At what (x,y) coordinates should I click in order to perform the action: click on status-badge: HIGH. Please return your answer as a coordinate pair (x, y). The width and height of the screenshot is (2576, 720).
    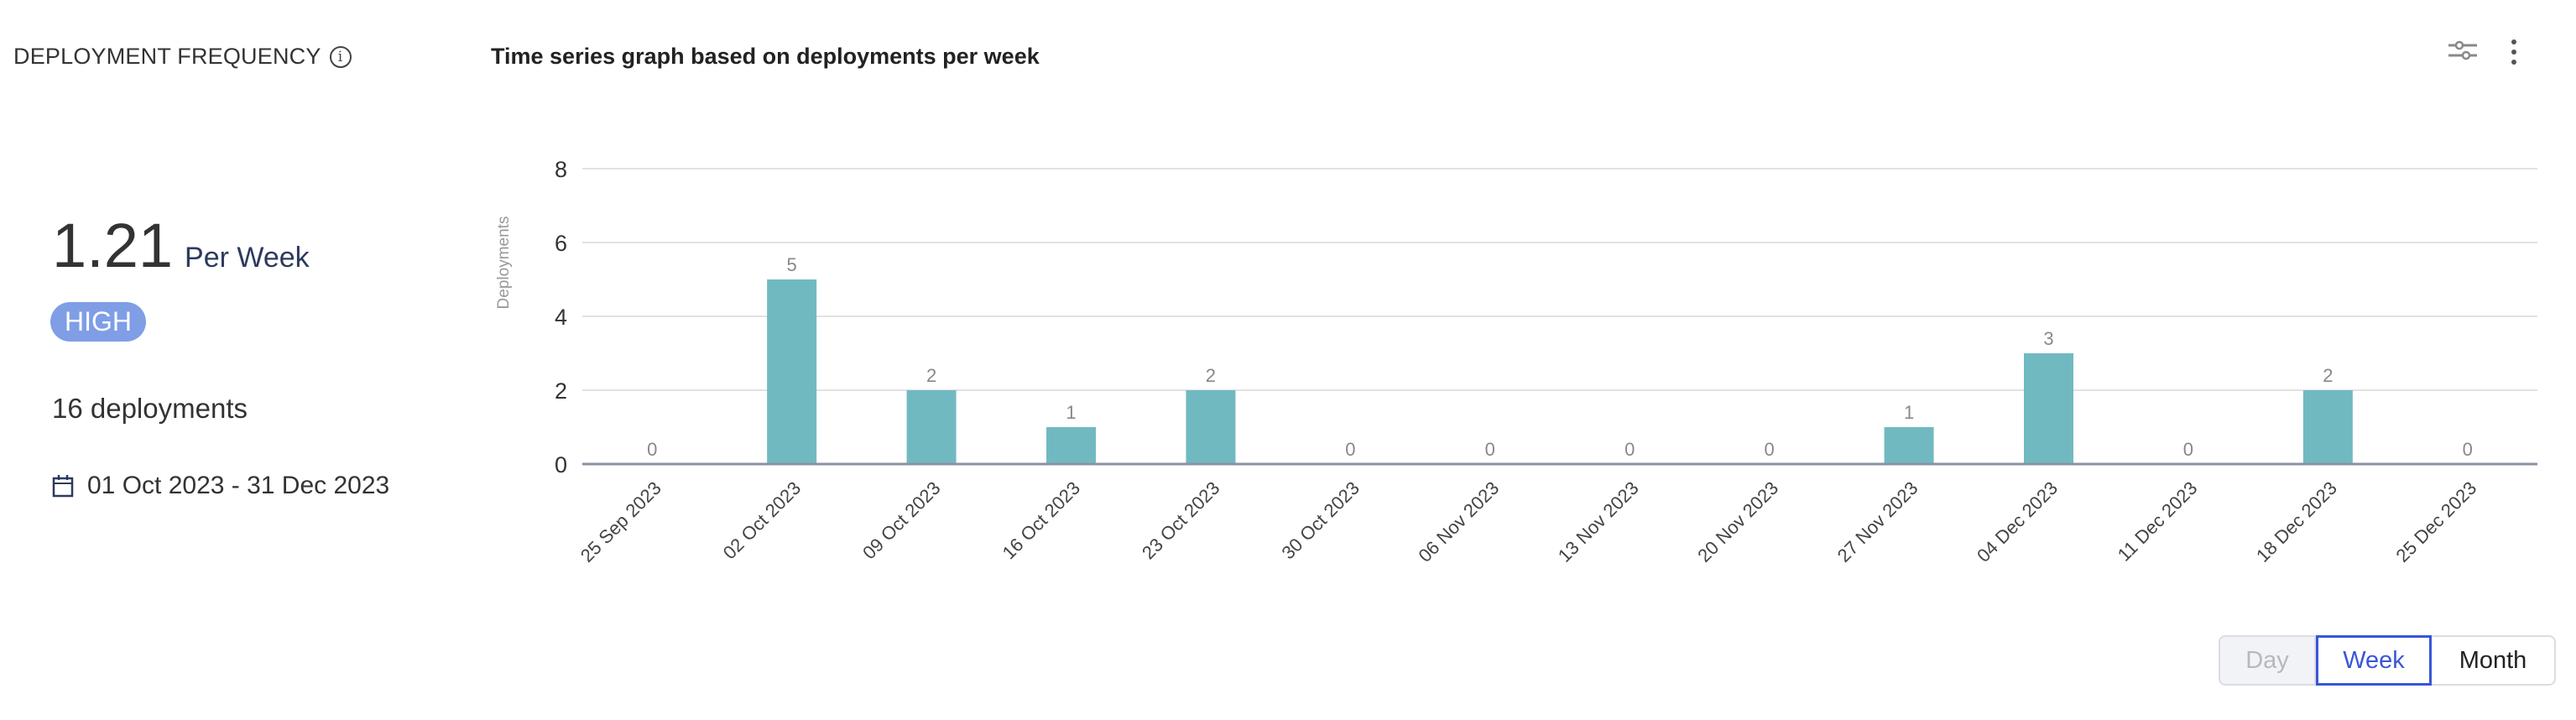
    Looking at the image, I should click on (98, 322).